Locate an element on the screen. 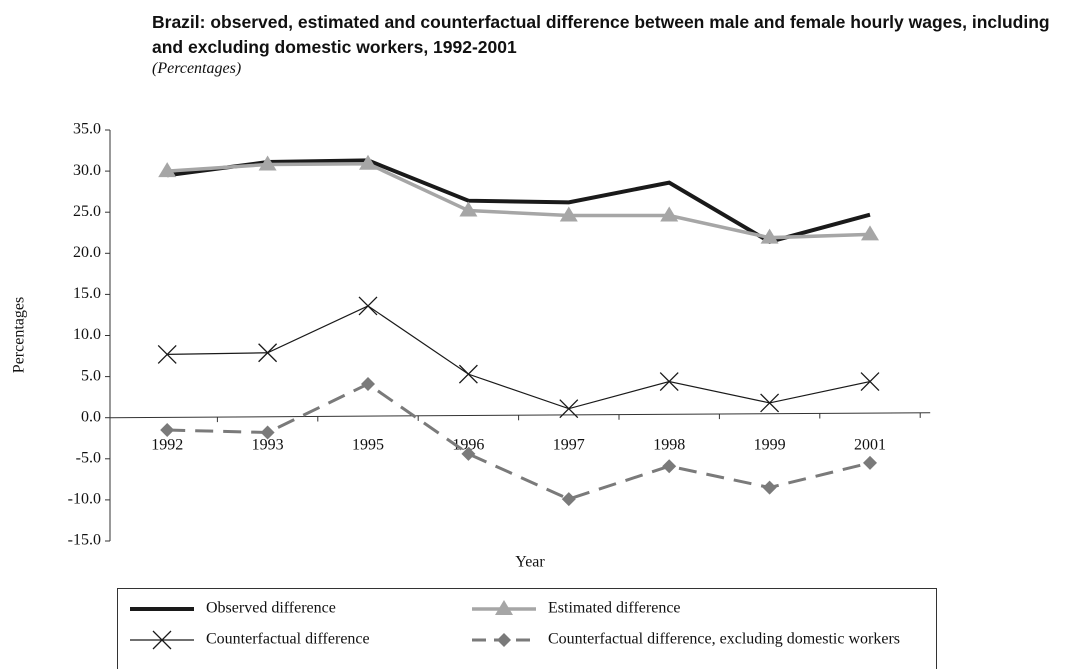  y-tick-label: -10.0 is located at coordinates (84, 499).